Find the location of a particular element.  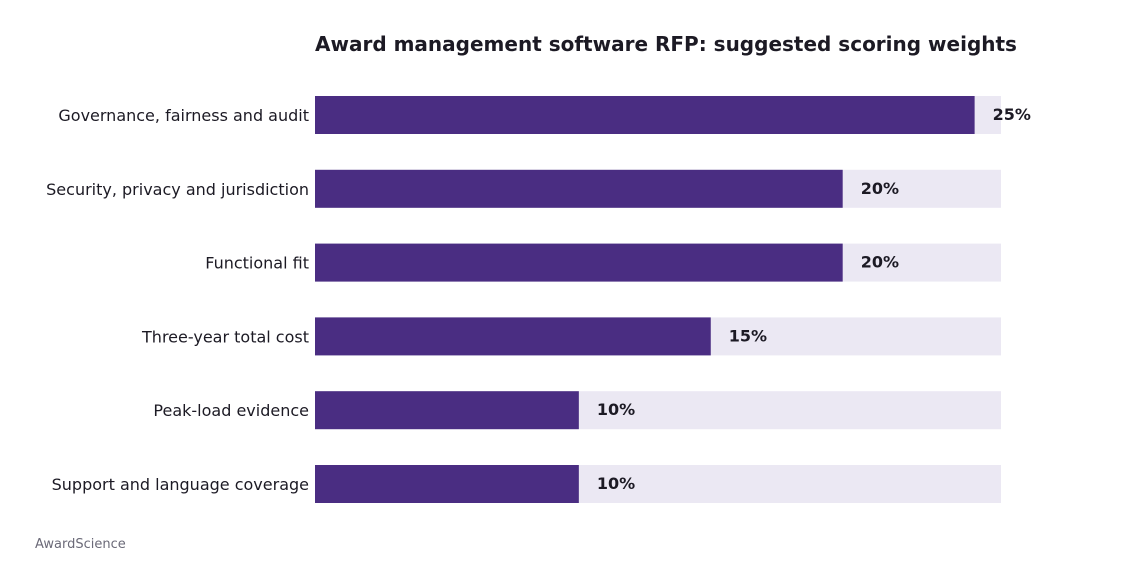

category-label: Support and language coverage is located at coordinates (180, 484).